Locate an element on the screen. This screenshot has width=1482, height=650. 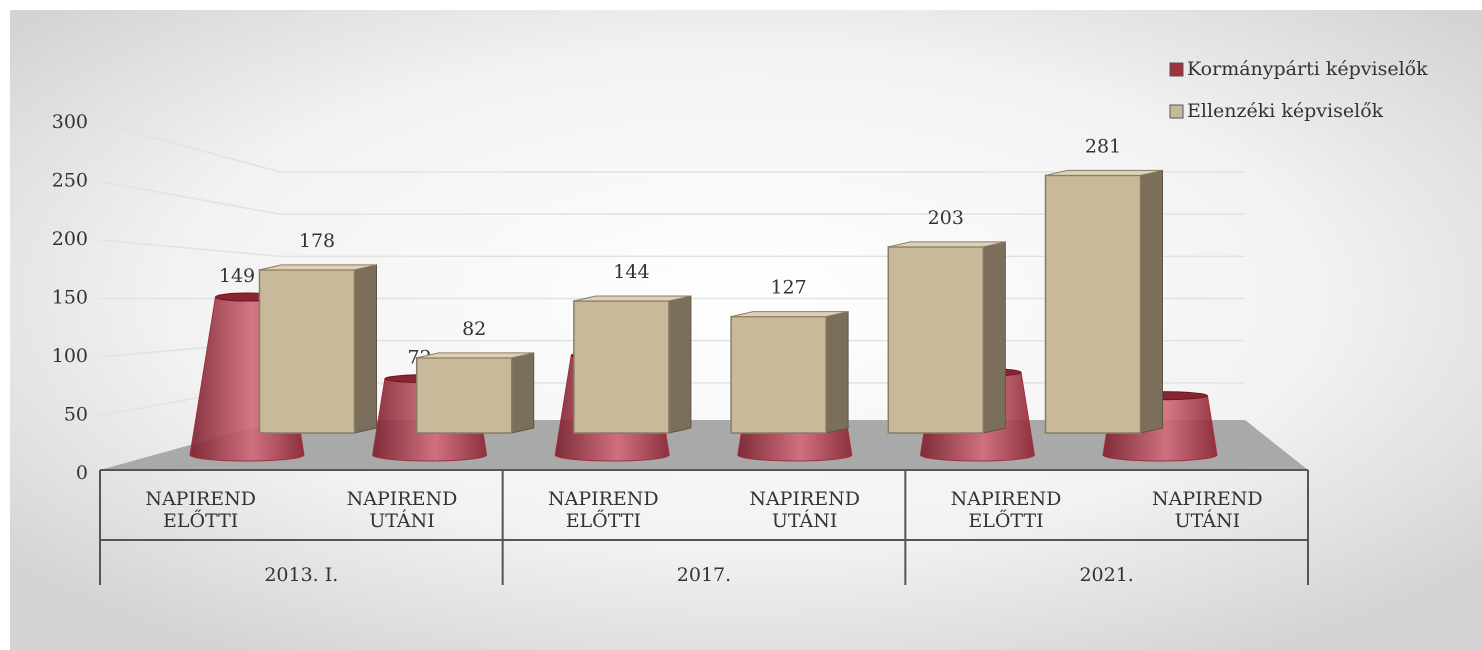
legend-label: Ellenzéki képviselők is located at coordinates (1285, 111).